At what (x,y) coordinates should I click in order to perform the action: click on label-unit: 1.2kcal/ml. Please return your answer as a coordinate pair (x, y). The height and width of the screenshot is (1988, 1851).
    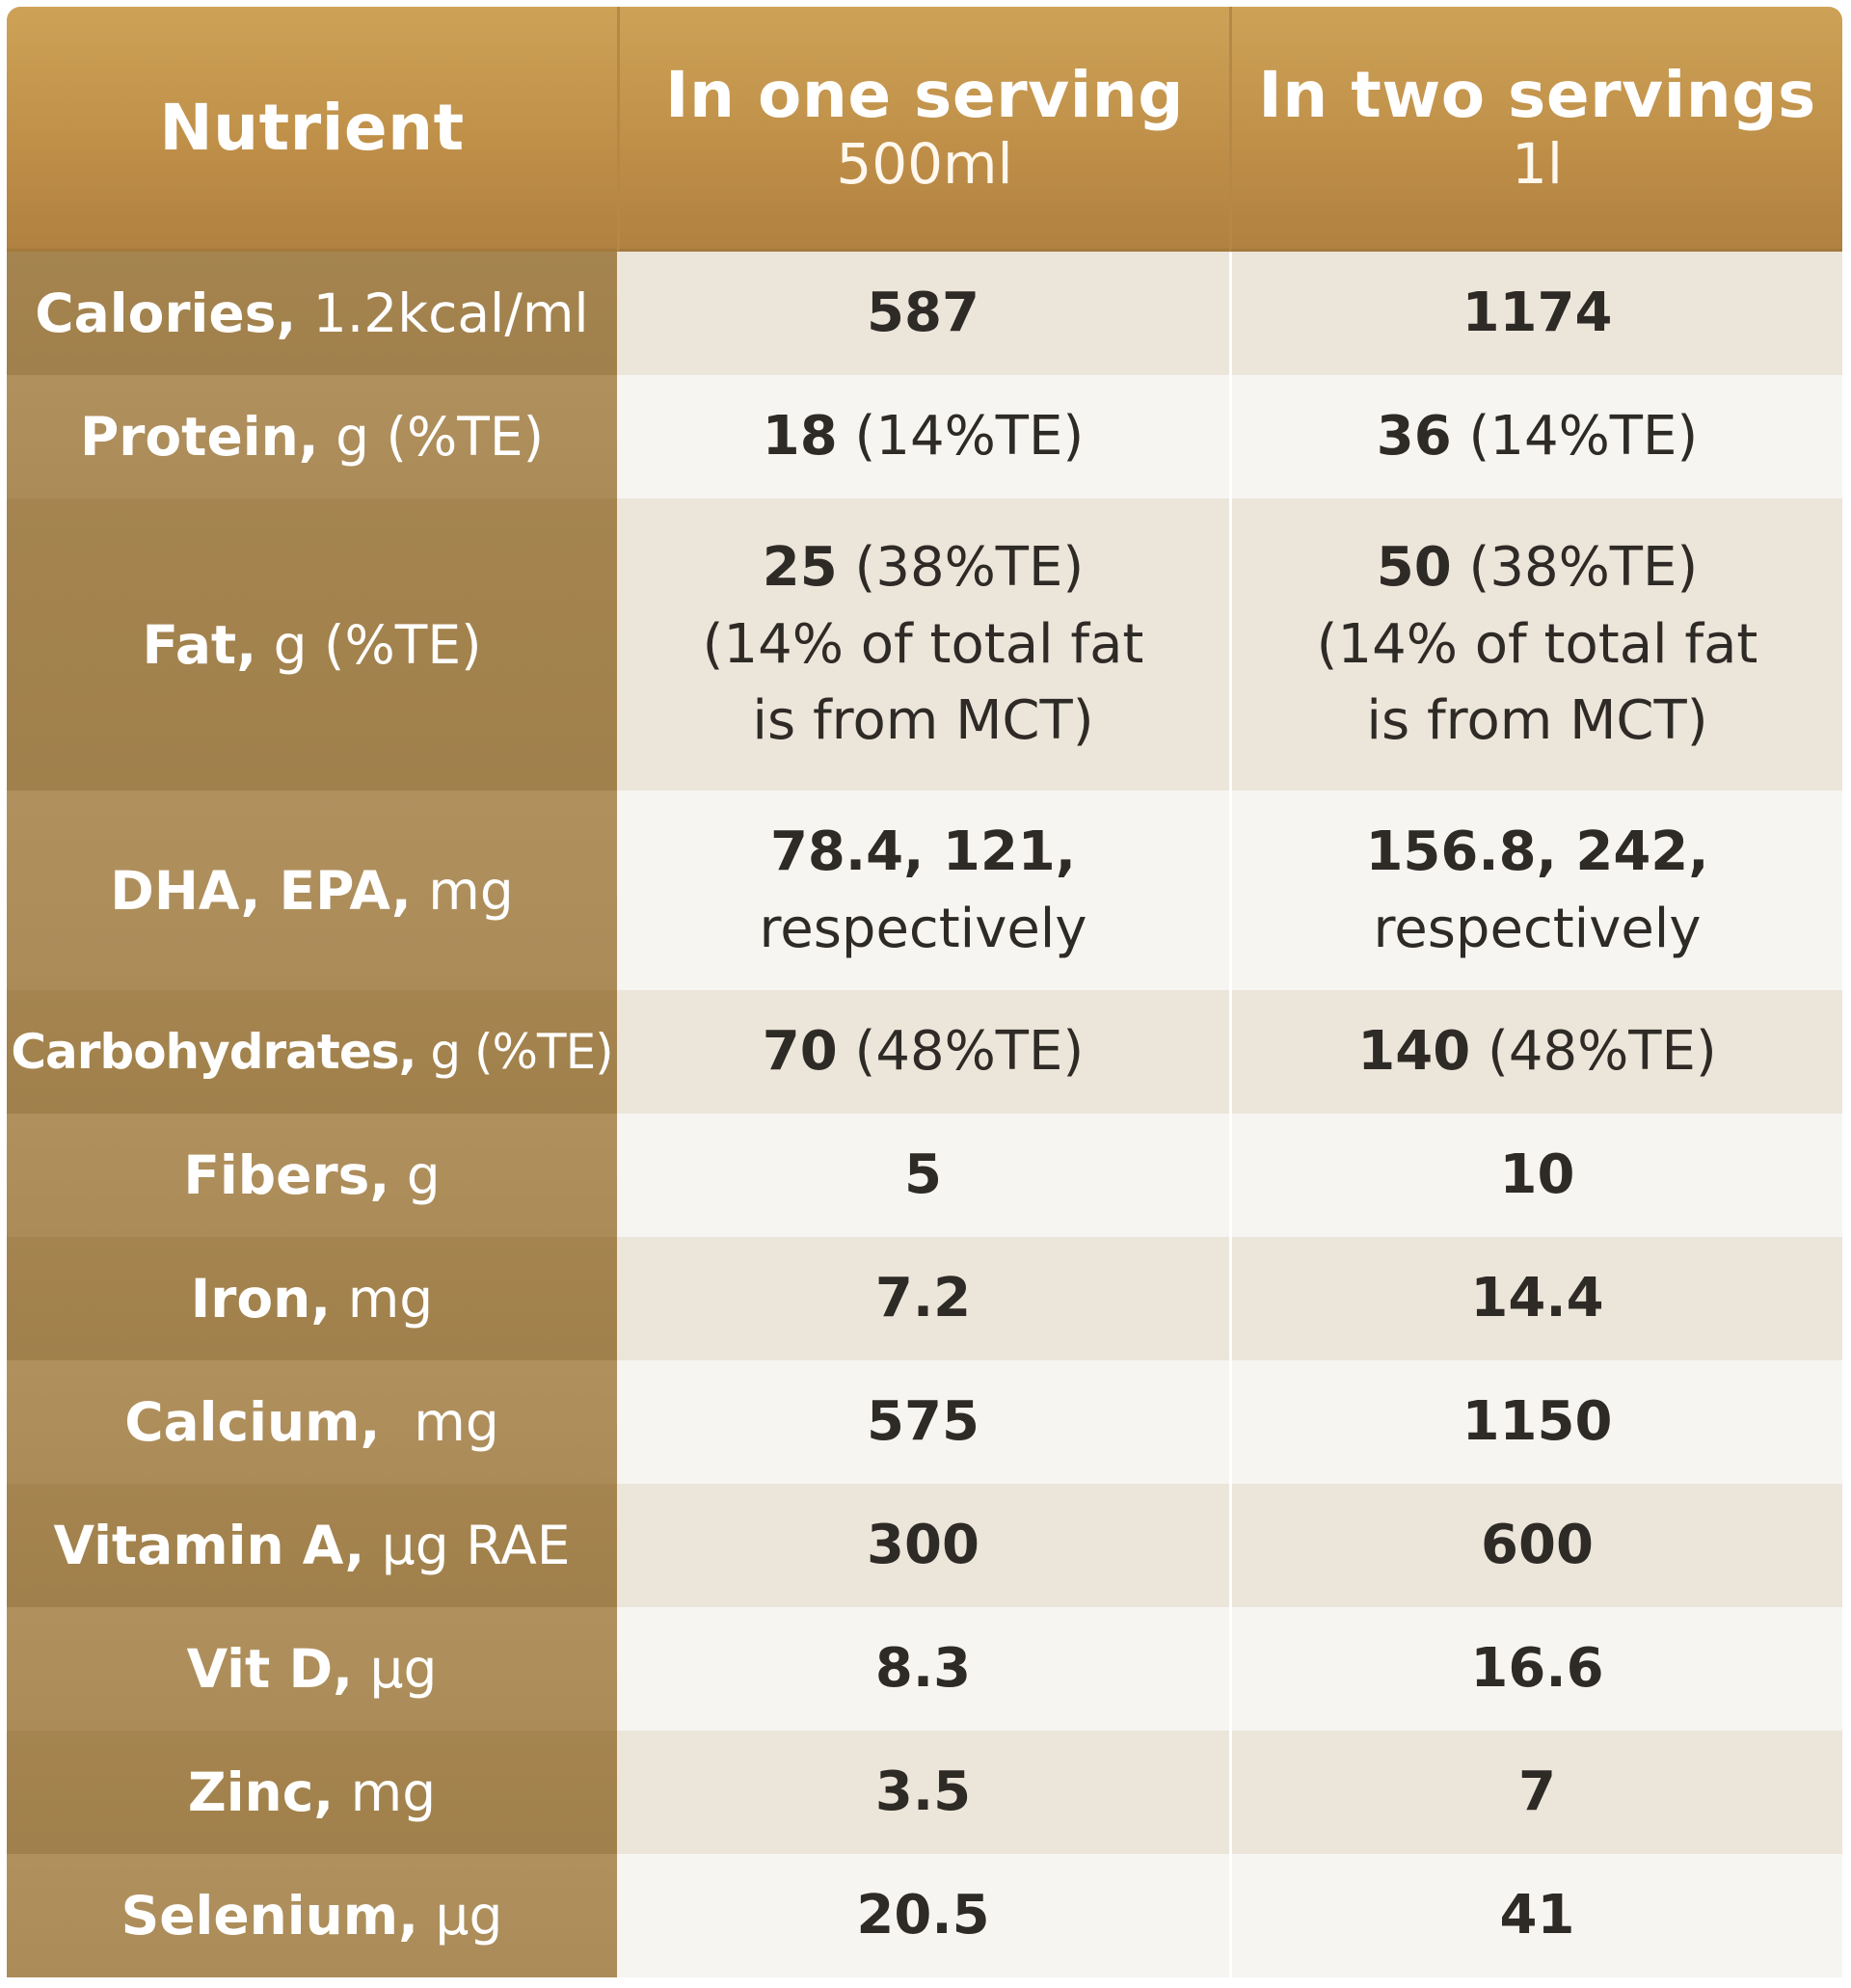
    Looking at the image, I should click on (442, 313).